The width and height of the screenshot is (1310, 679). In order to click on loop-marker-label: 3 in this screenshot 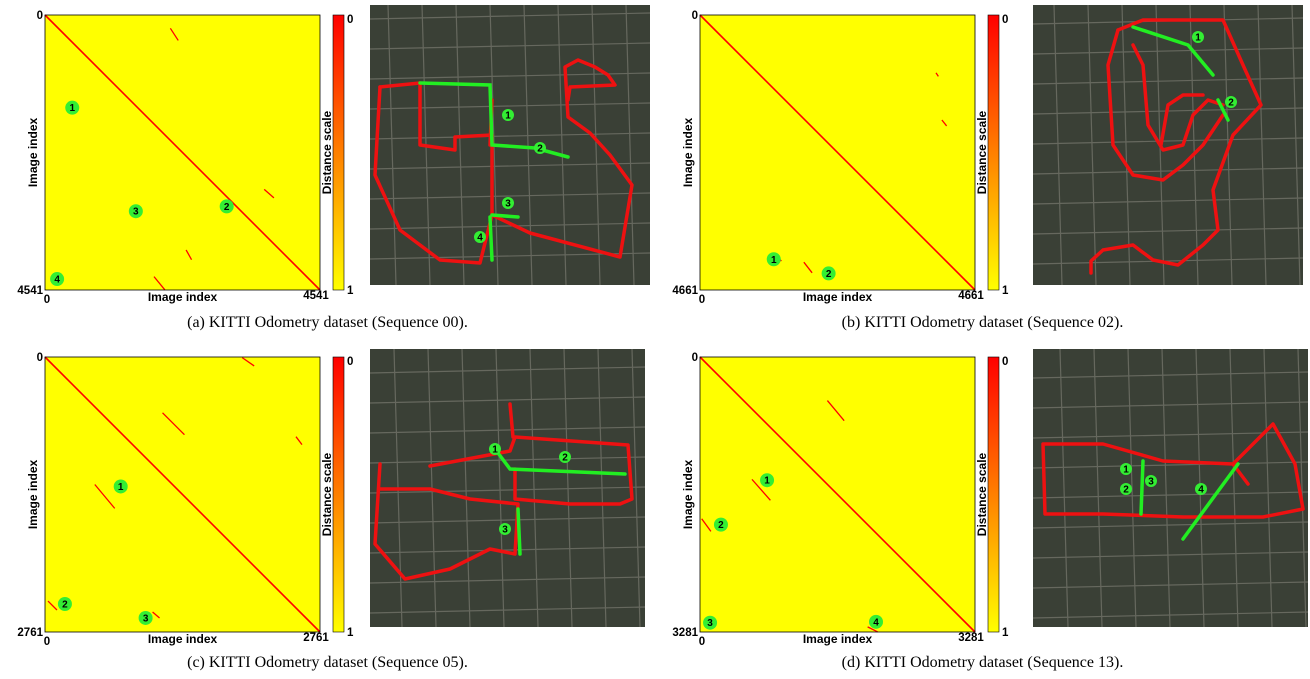, I will do `click(710, 623)`.